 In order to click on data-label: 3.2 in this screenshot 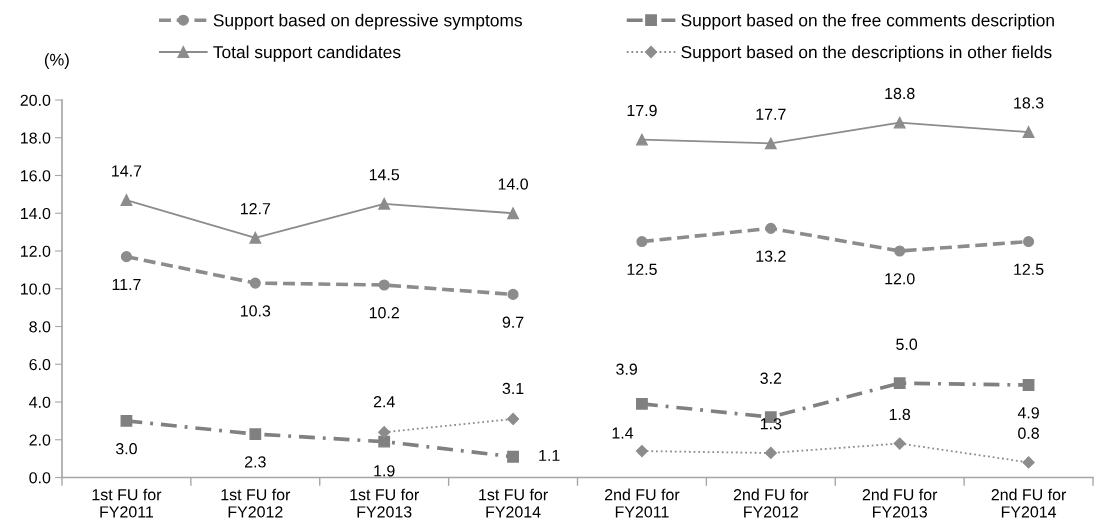, I will do `click(771, 378)`.